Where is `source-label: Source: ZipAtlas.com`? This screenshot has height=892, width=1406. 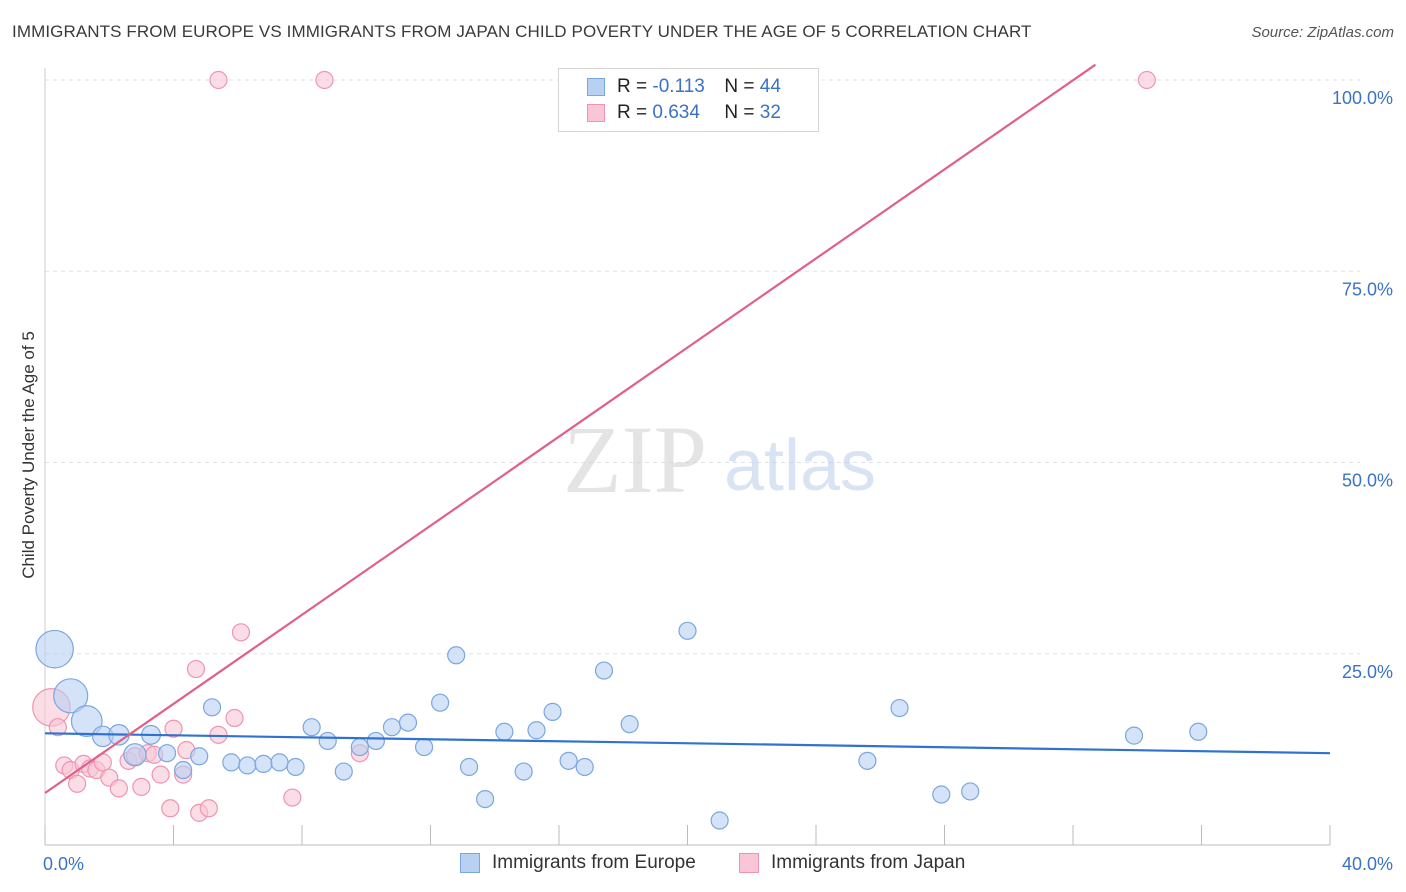 source-label: Source: ZipAtlas.com is located at coordinates (1322, 32).